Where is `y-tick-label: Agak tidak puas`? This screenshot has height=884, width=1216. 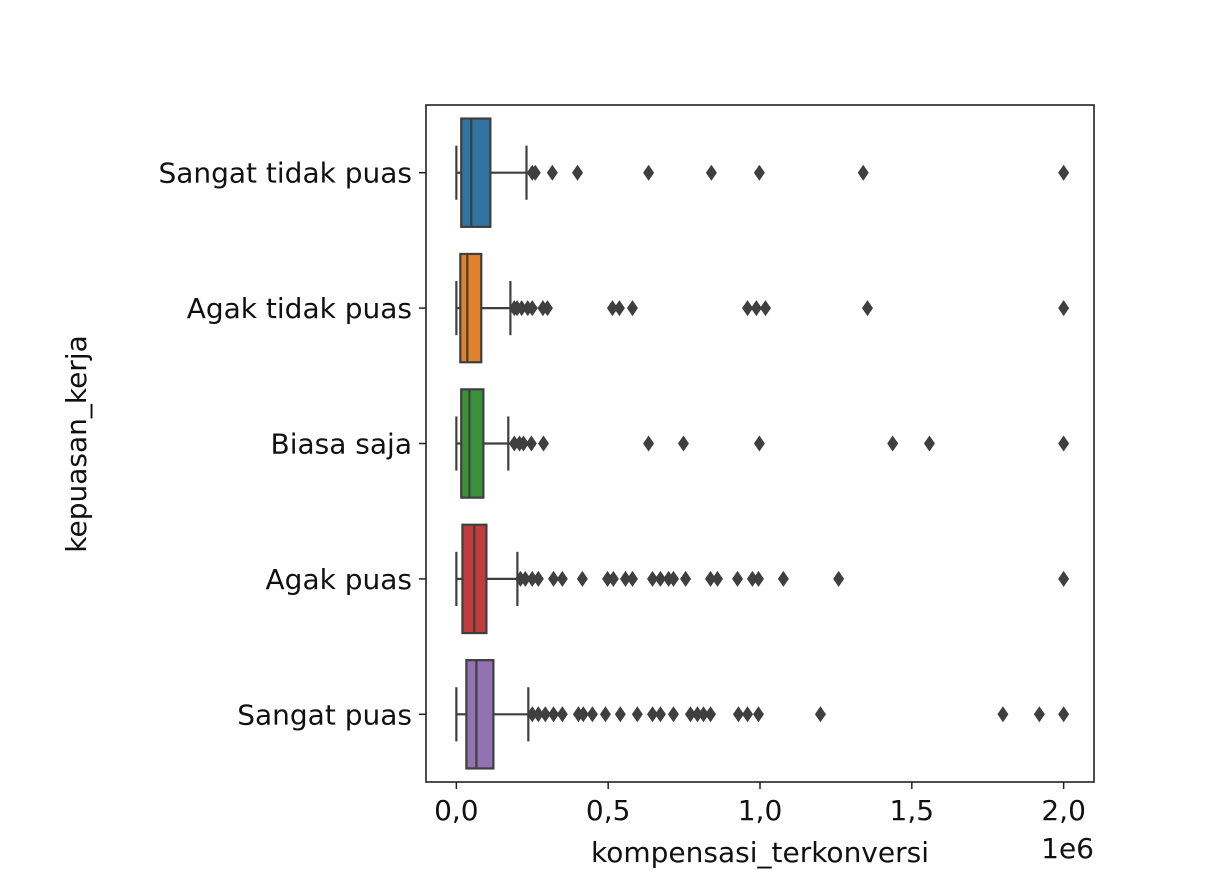
y-tick-label: Agak tidak puas is located at coordinates (299, 308).